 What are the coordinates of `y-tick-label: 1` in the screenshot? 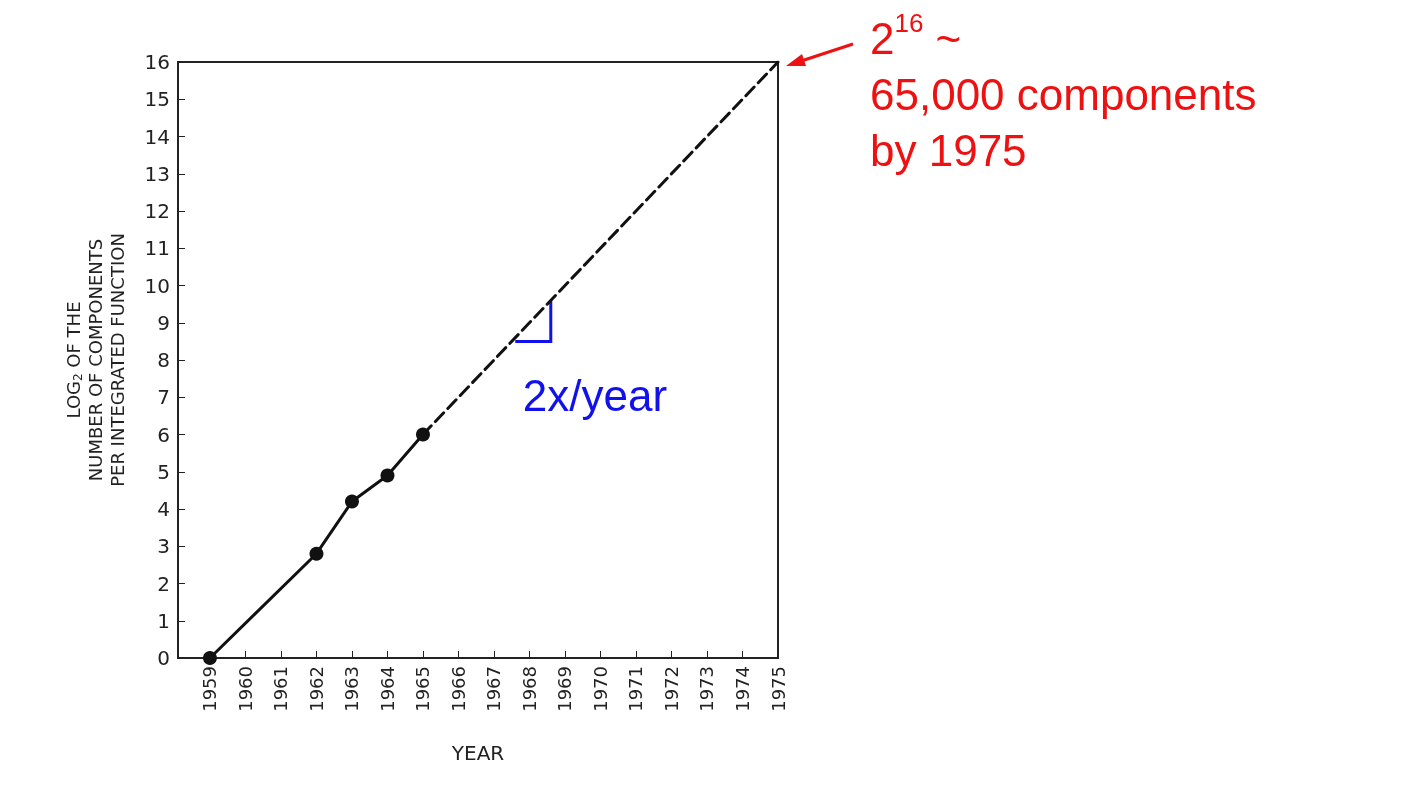 It's located at (163, 620).